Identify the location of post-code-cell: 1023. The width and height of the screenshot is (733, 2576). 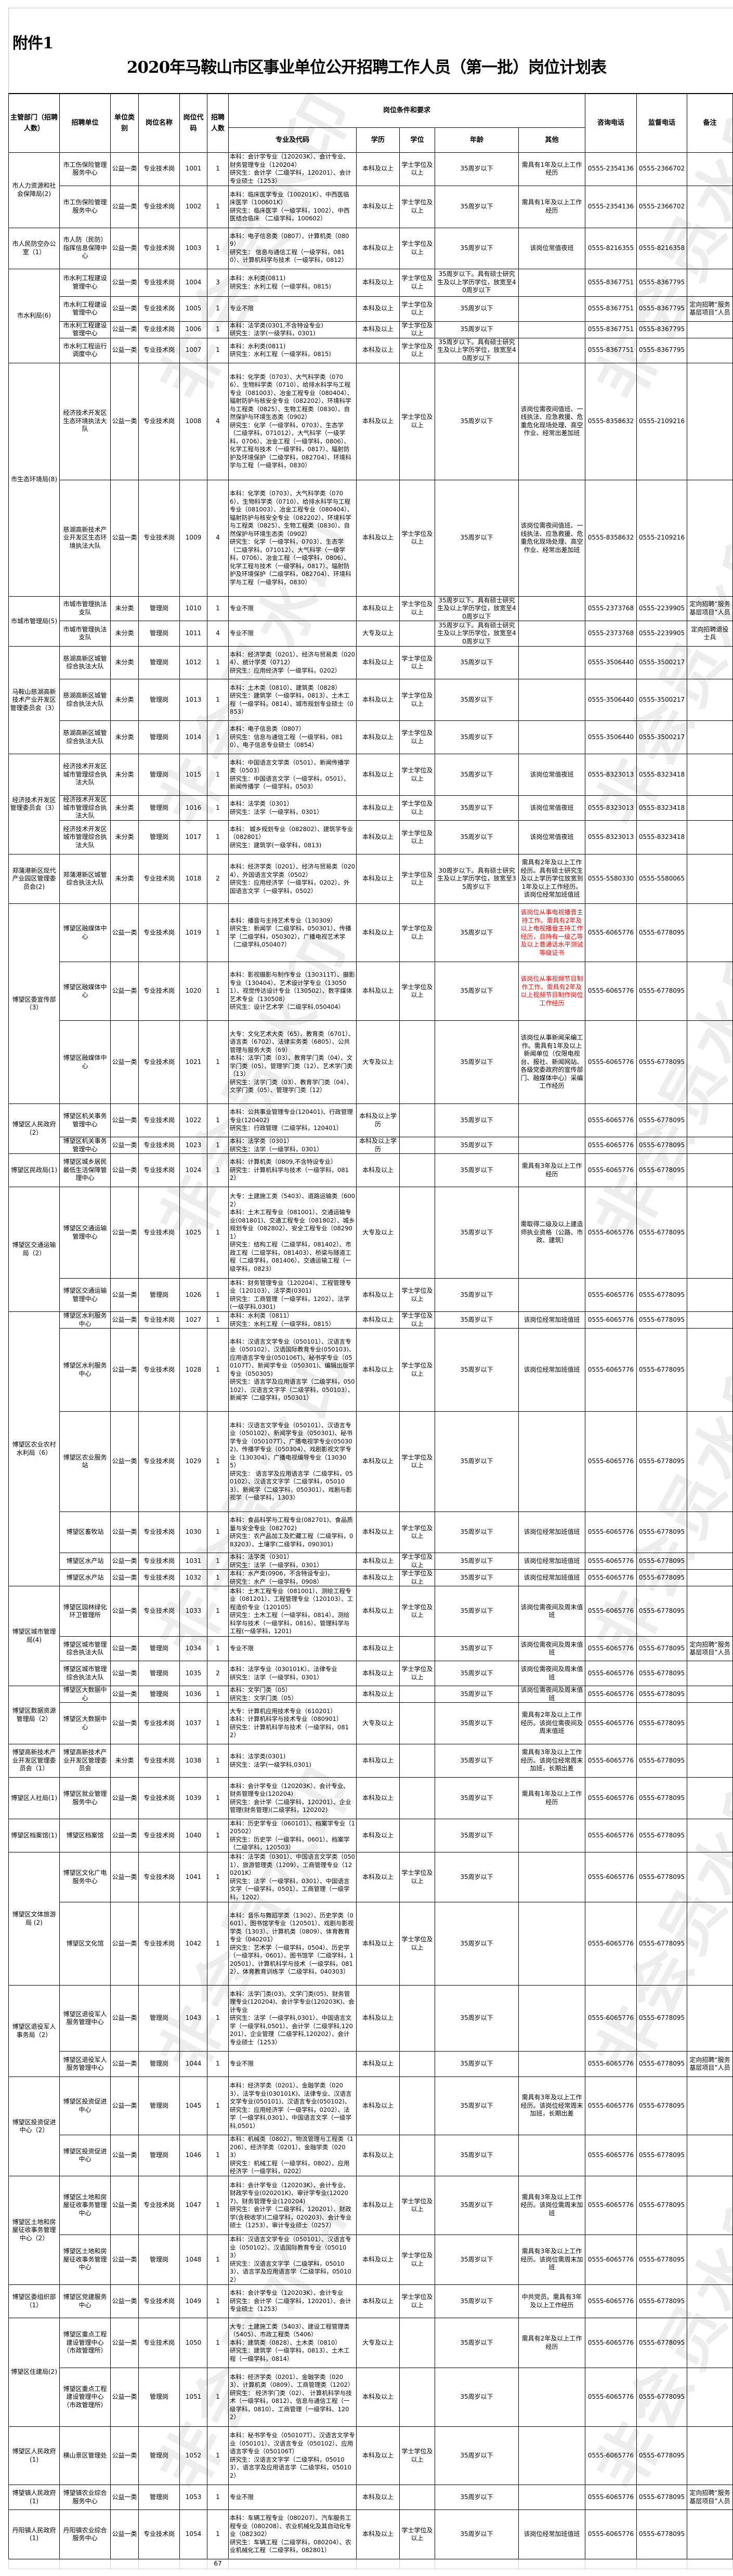
(193, 1145).